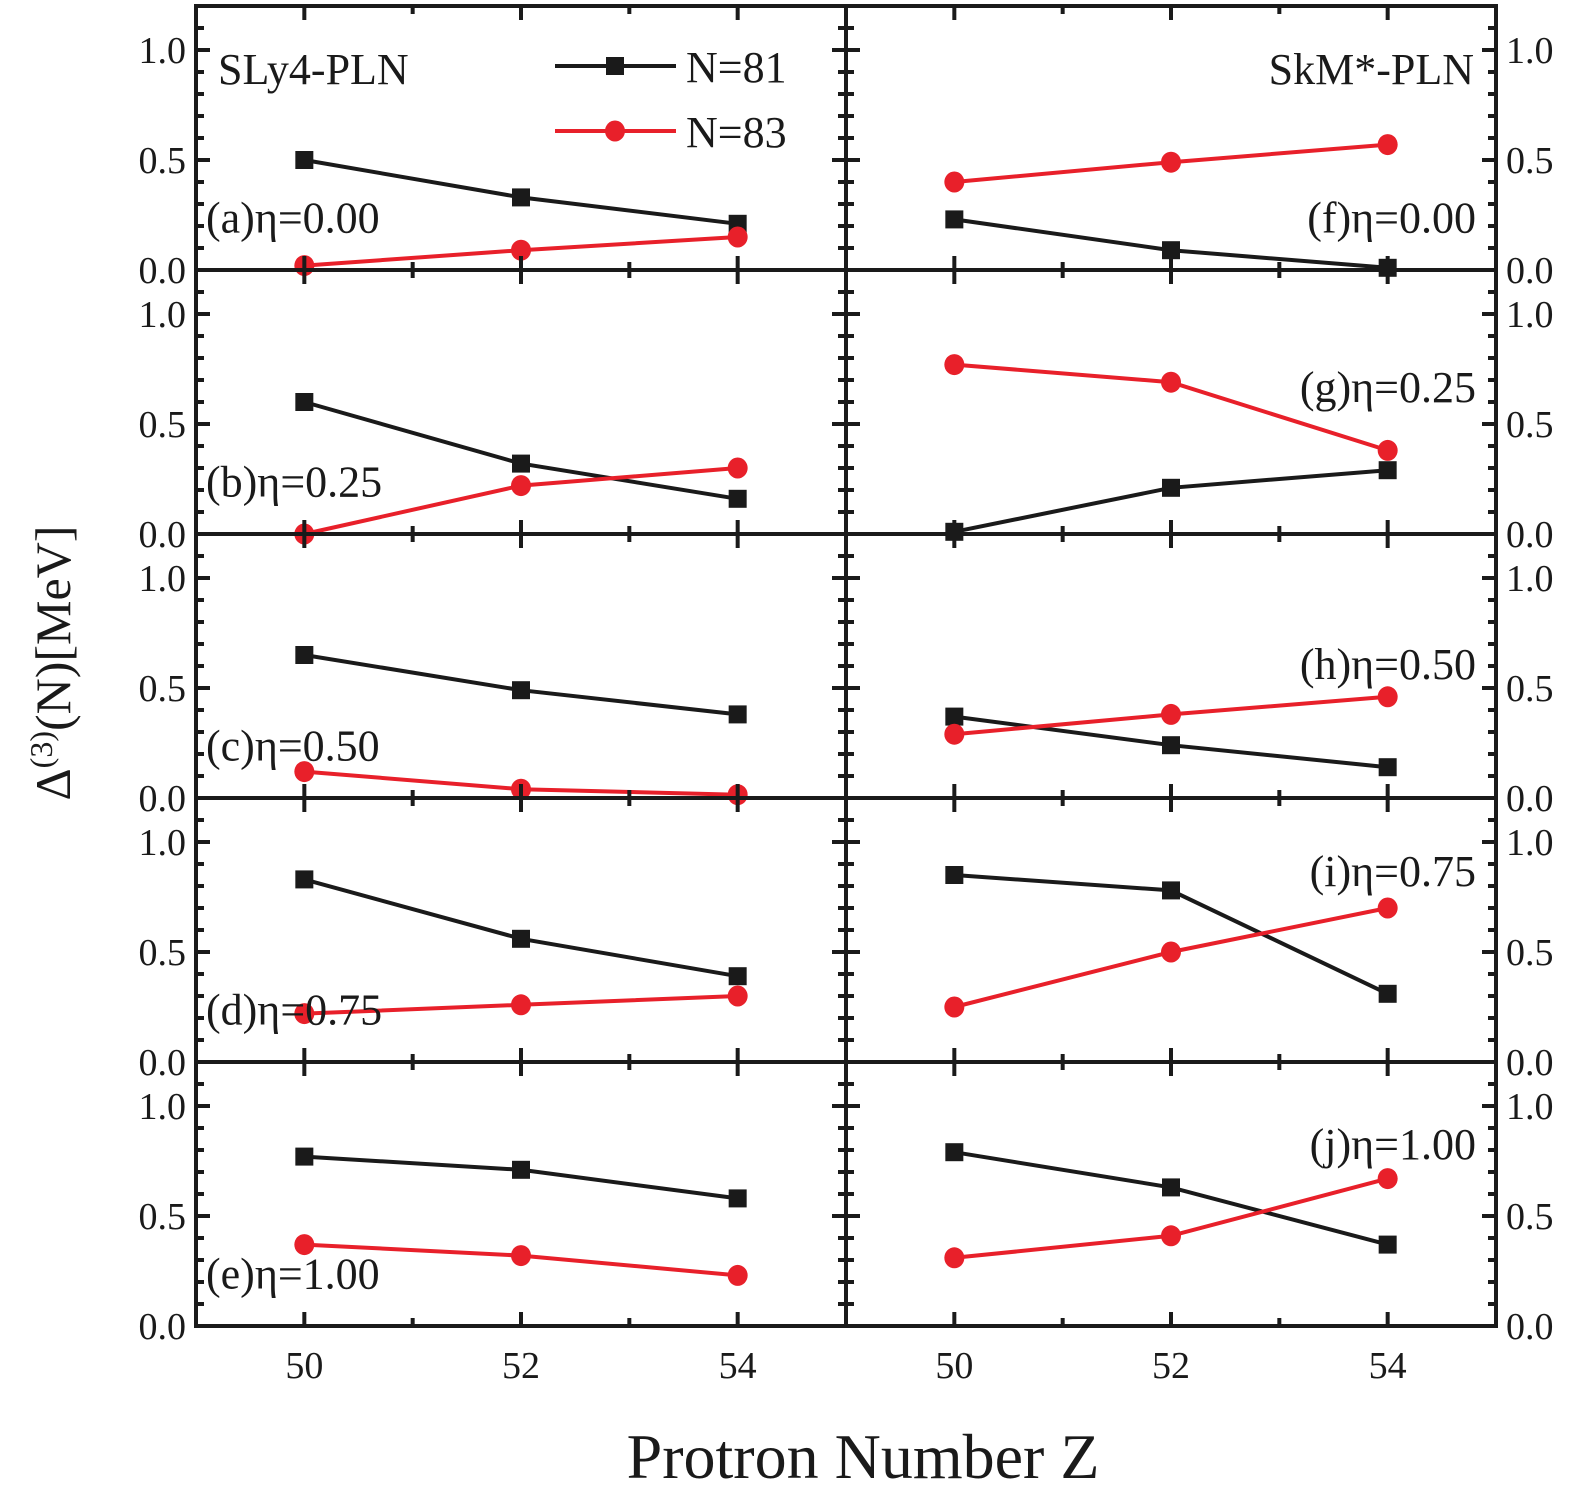  I want to click on panel-c: (c)η=0.50, so click(477, 726).